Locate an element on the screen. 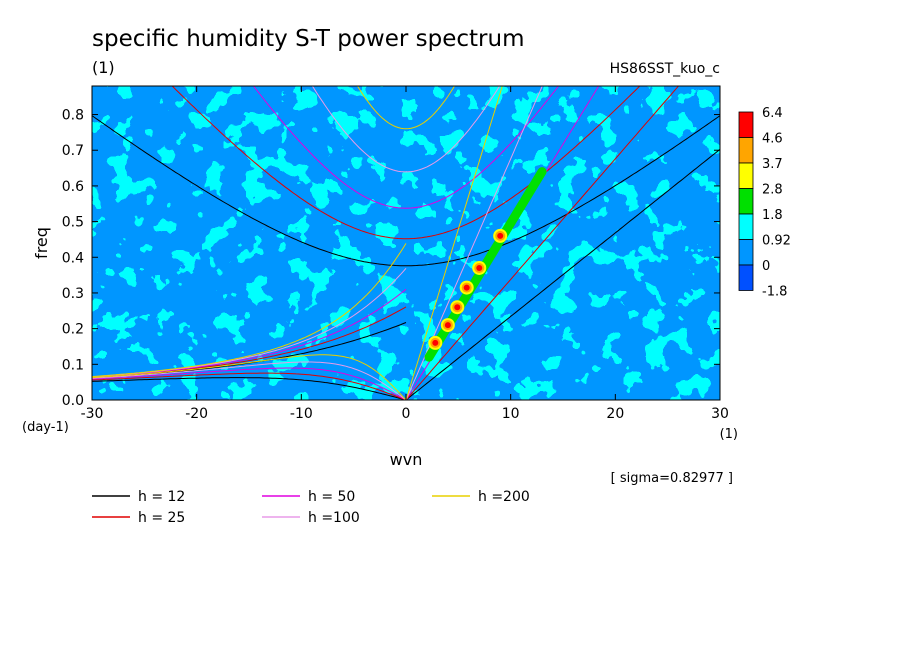 This screenshot has height=654, width=904. x-tick-label: 10 is located at coordinates (511, 414).